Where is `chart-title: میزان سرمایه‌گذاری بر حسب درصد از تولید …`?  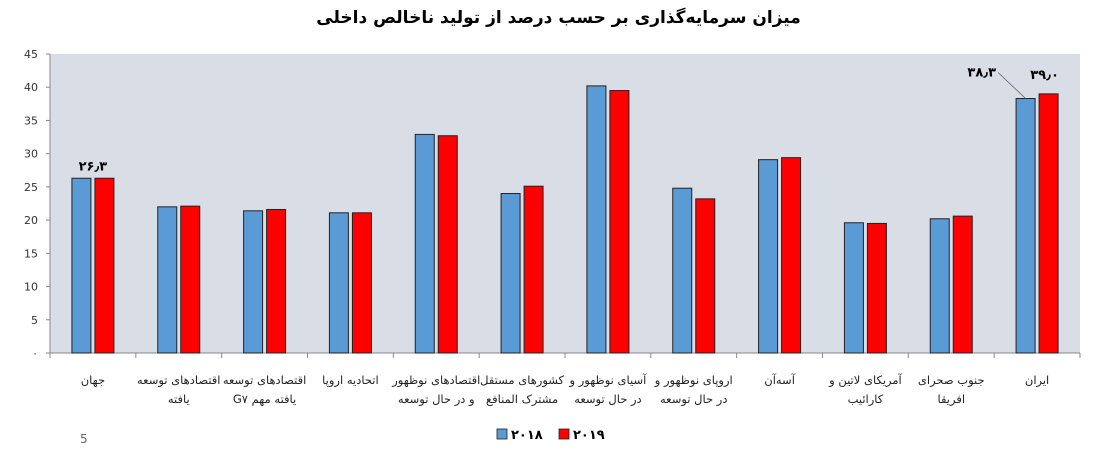 chart-title: میزان سرمایه‌گذاری بر حسب درصد از تولید … is located at coordinates (558, 18).